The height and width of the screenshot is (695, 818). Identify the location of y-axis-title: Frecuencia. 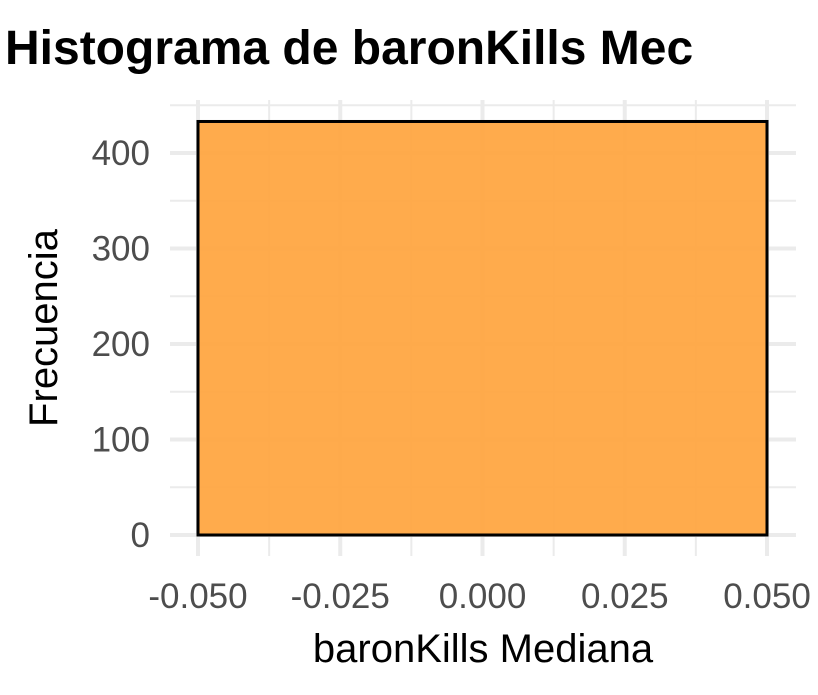
(44, 327).